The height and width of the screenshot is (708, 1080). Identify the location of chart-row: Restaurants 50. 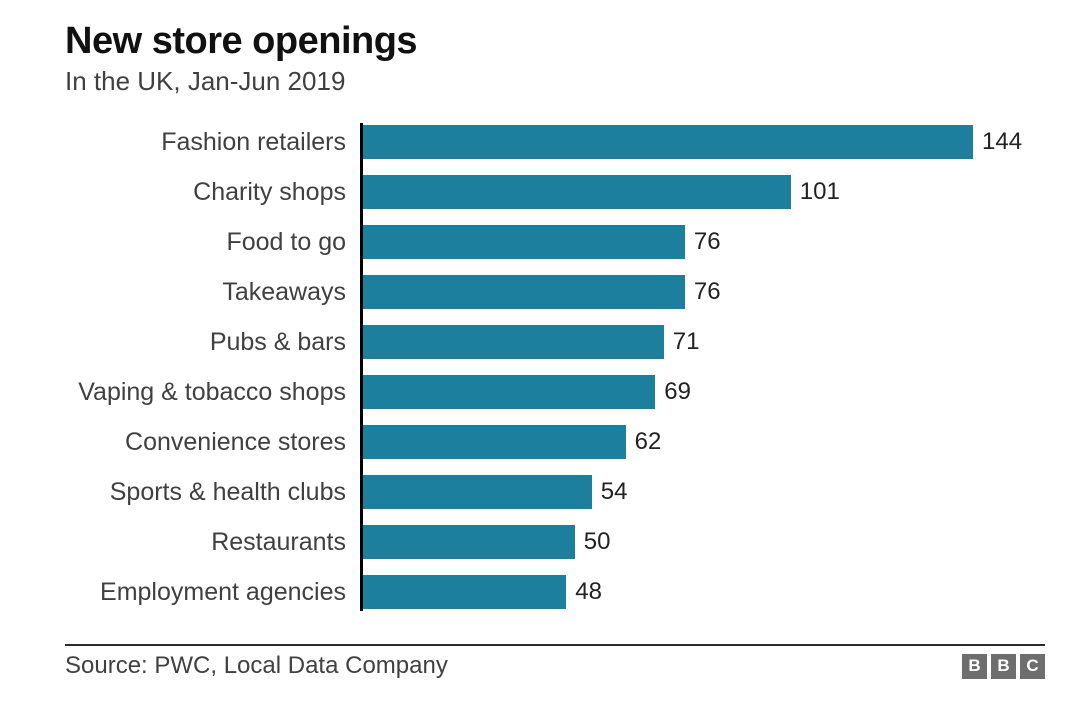
(555, 550).